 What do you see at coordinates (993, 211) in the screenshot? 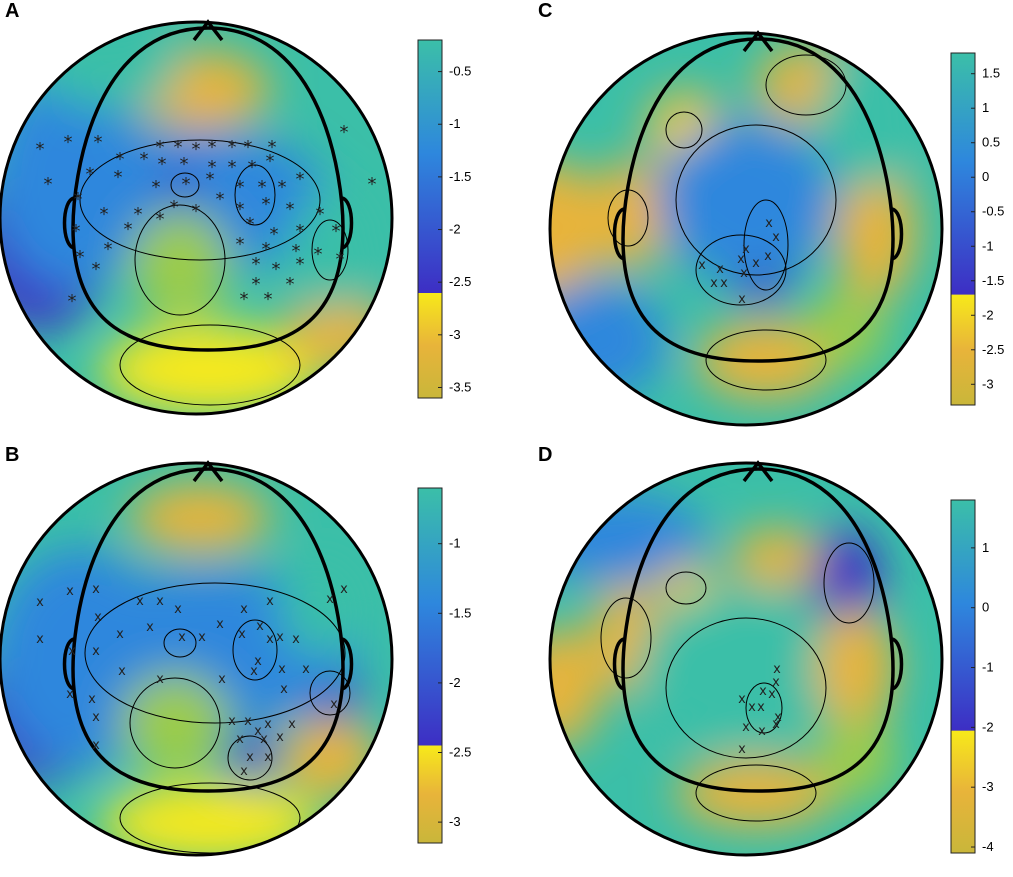
I see `colorbar-tick-label: -0.5` at bounding box center [993, 211].